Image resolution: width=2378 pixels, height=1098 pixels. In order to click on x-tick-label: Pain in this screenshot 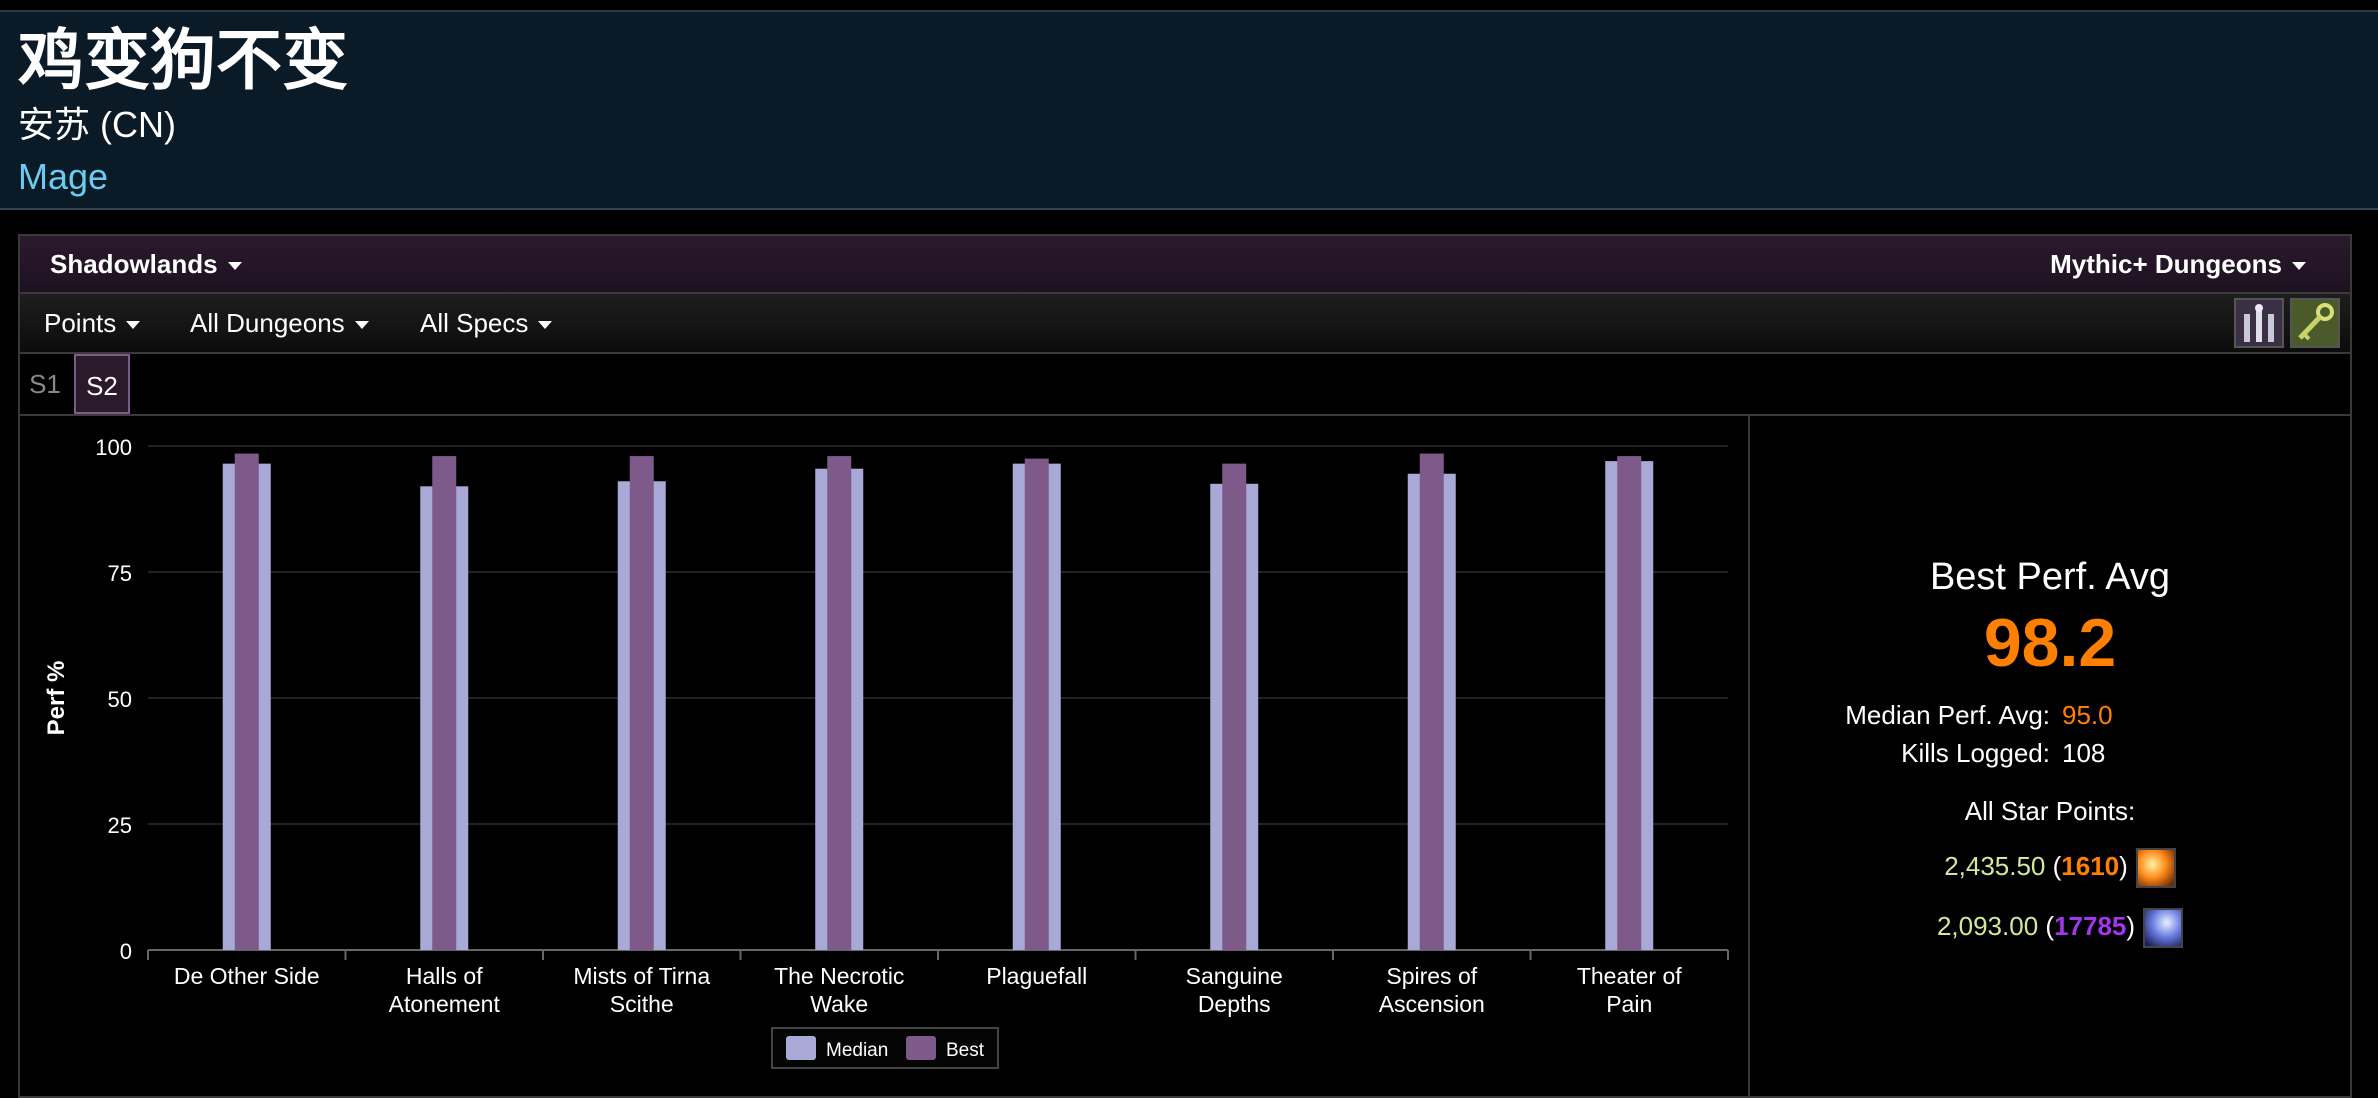, I will do `click(1629, 1004)`.